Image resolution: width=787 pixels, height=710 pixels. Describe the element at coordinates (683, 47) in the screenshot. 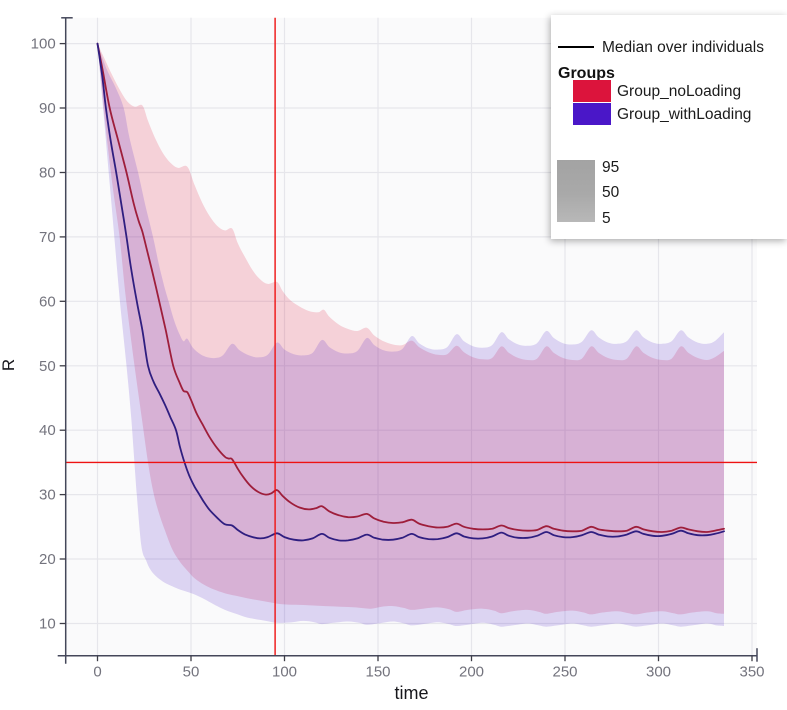

I see `median-legend-label: Median over individuals` at that location.